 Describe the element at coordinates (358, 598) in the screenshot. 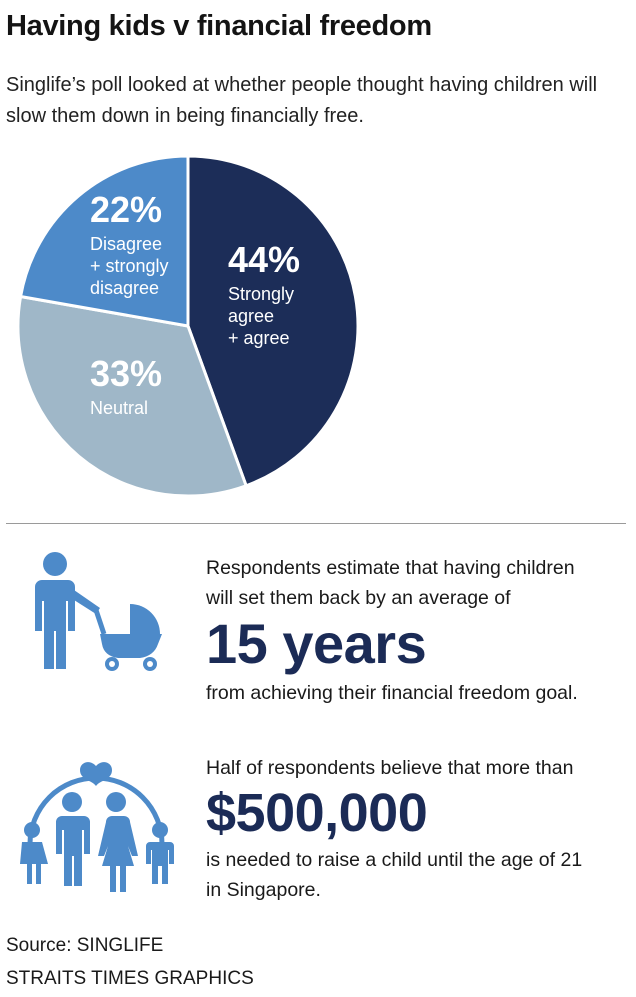

I see `stat1-line2: will set them back by an average of` at that location.